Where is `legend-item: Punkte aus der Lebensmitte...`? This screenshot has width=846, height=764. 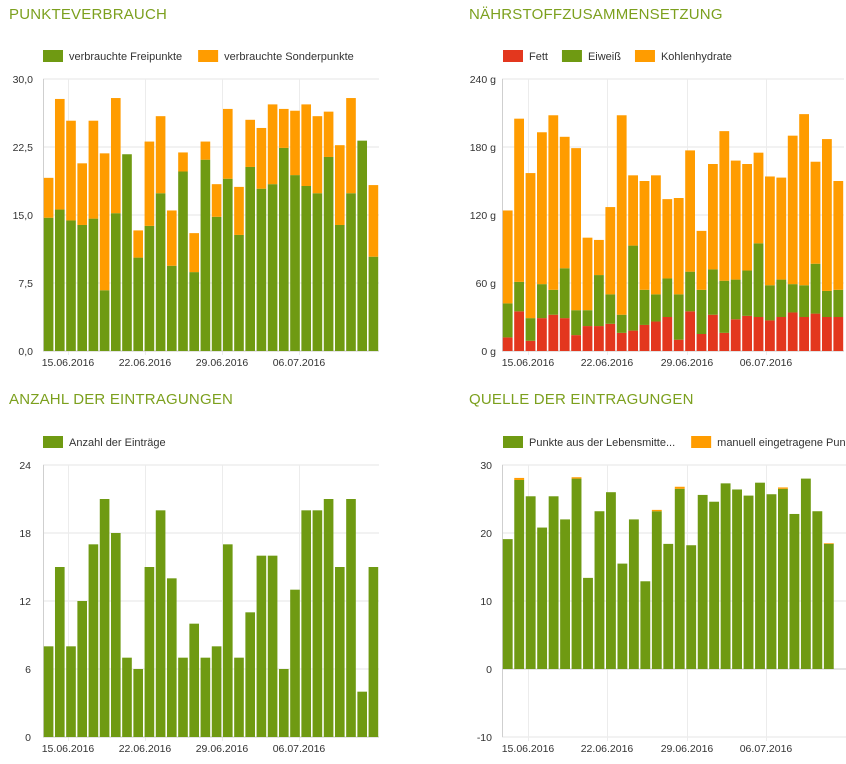
legend-item: Punkte aus der Lebensmitte... is located at coordinates (589, 442).